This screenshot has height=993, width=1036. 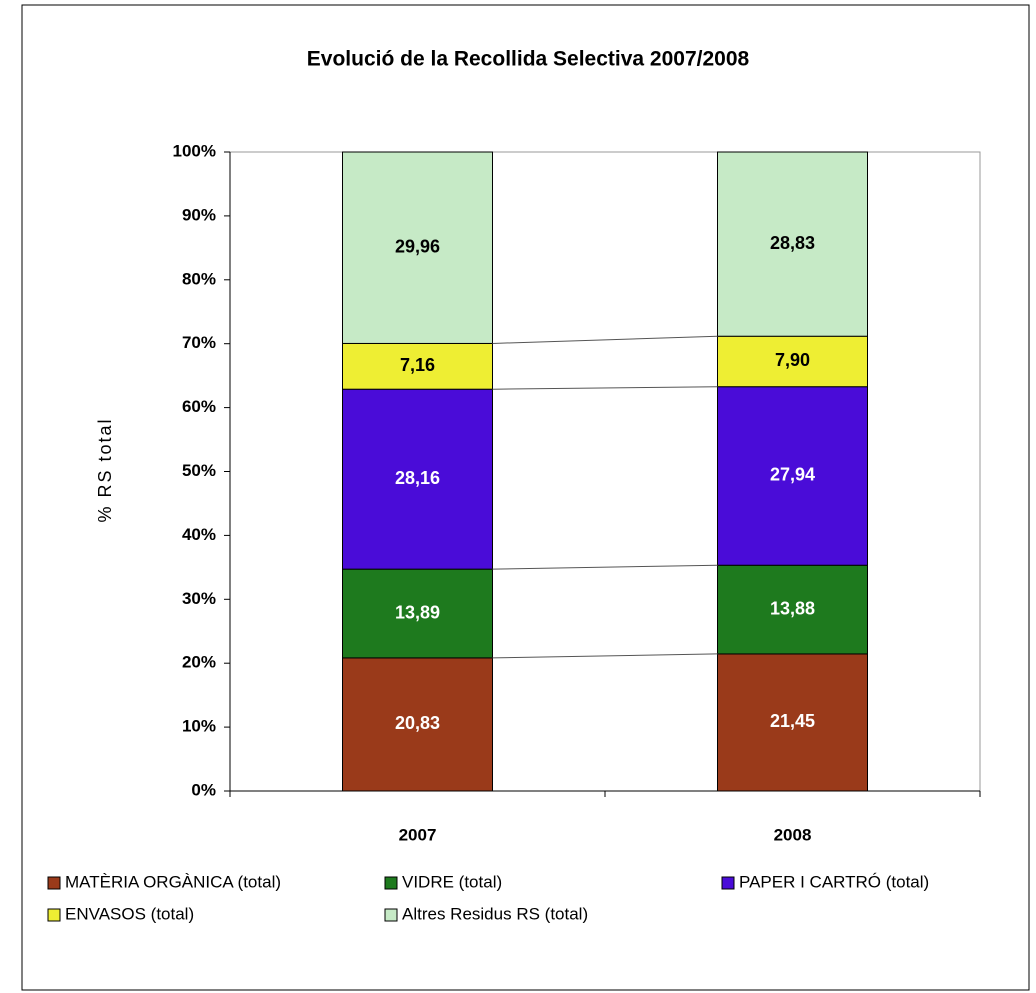 I want to click on data-label: 7,16, so click(x=417, y=365).